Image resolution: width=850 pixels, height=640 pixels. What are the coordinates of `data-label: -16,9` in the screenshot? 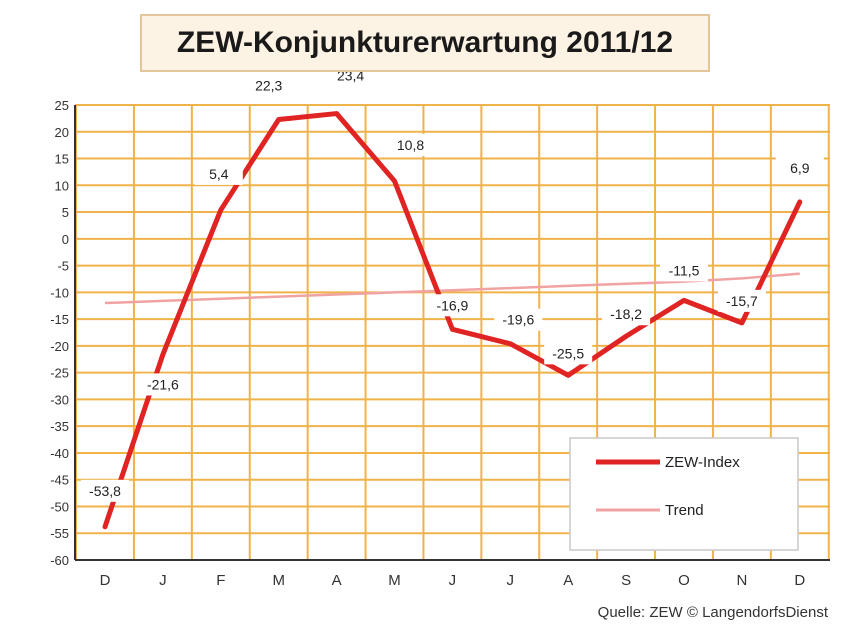 It's located at (452, 305).